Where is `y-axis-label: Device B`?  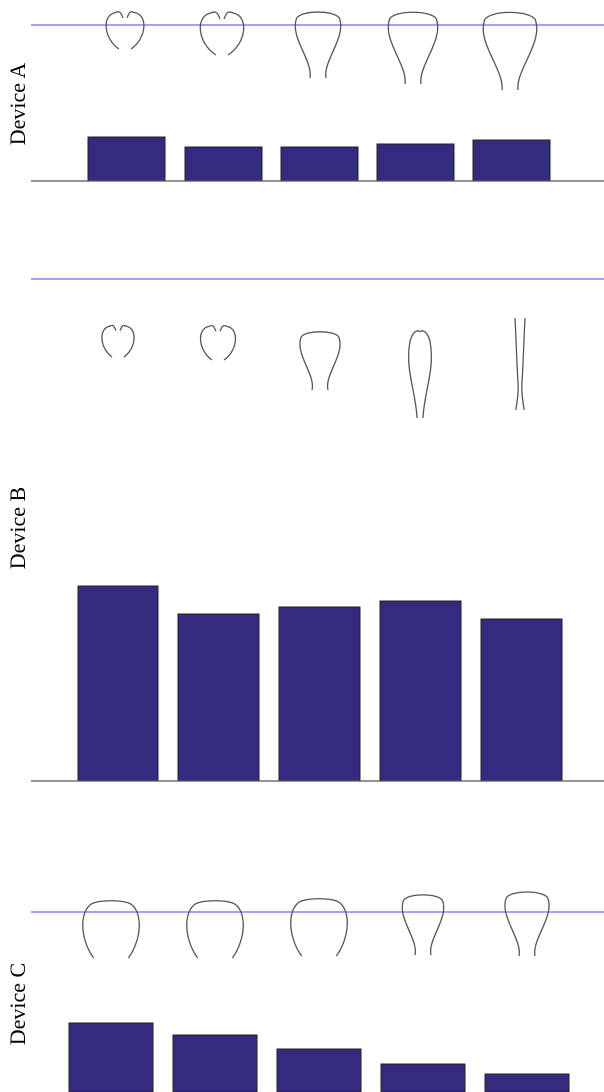
y-axis-label: Device B is located at coordinates (17, 528).